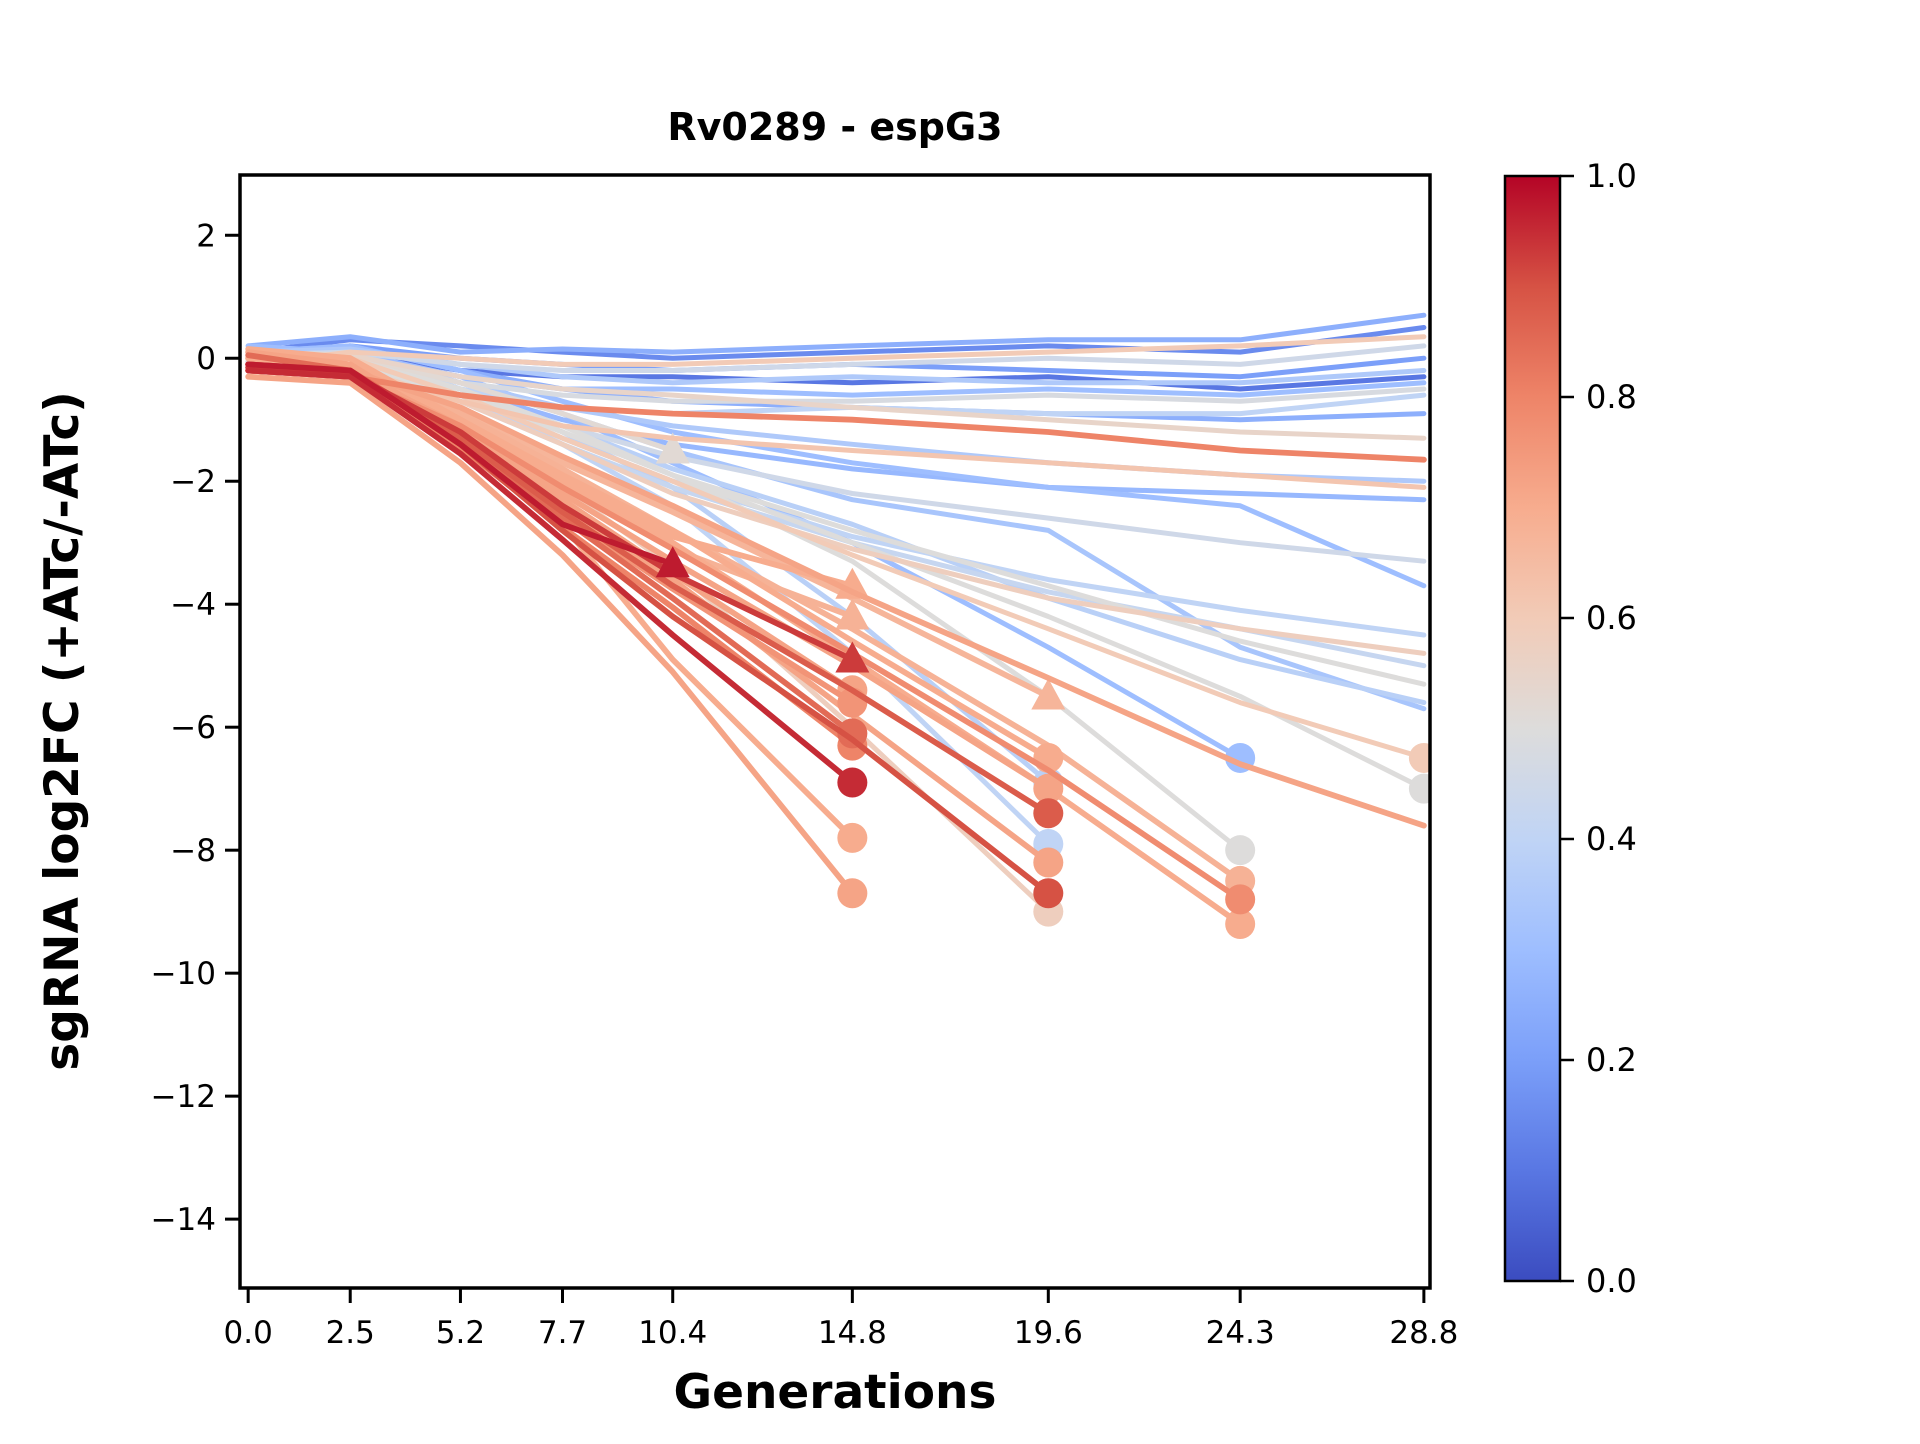 Image resolution: width=1920 pixels, height=1444 pixels. Describe the element at coordinates (248, 1333) in the screenshot. I see `x-tick-label: 0.0` at that location.